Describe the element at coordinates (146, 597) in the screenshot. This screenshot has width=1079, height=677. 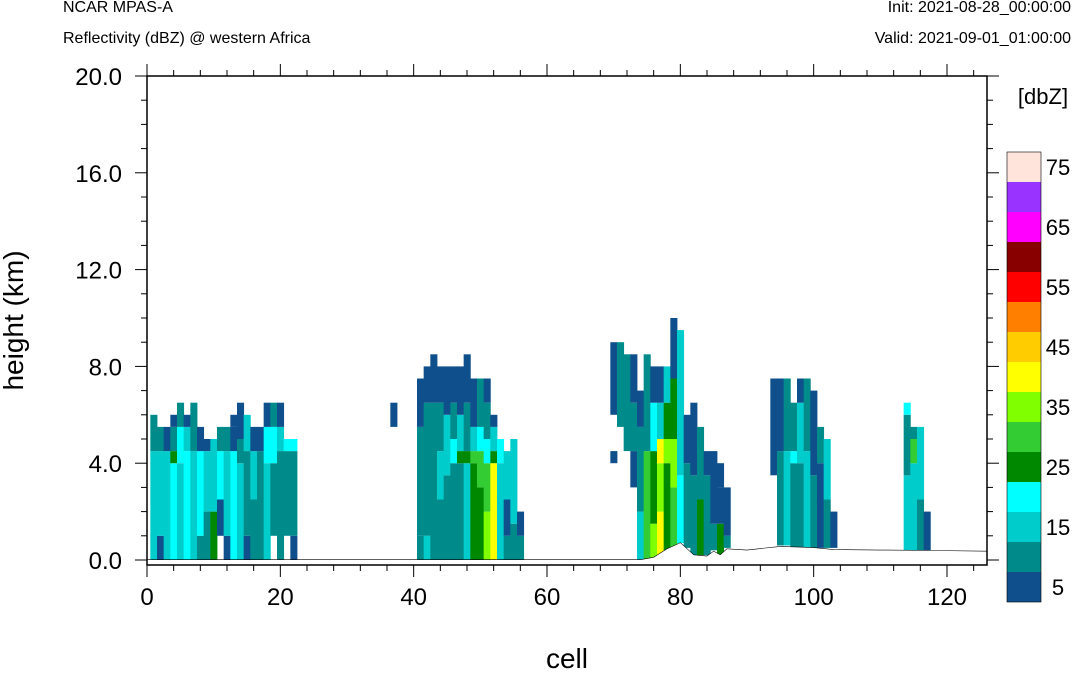
I see `x-tick-label: 0` at that location.